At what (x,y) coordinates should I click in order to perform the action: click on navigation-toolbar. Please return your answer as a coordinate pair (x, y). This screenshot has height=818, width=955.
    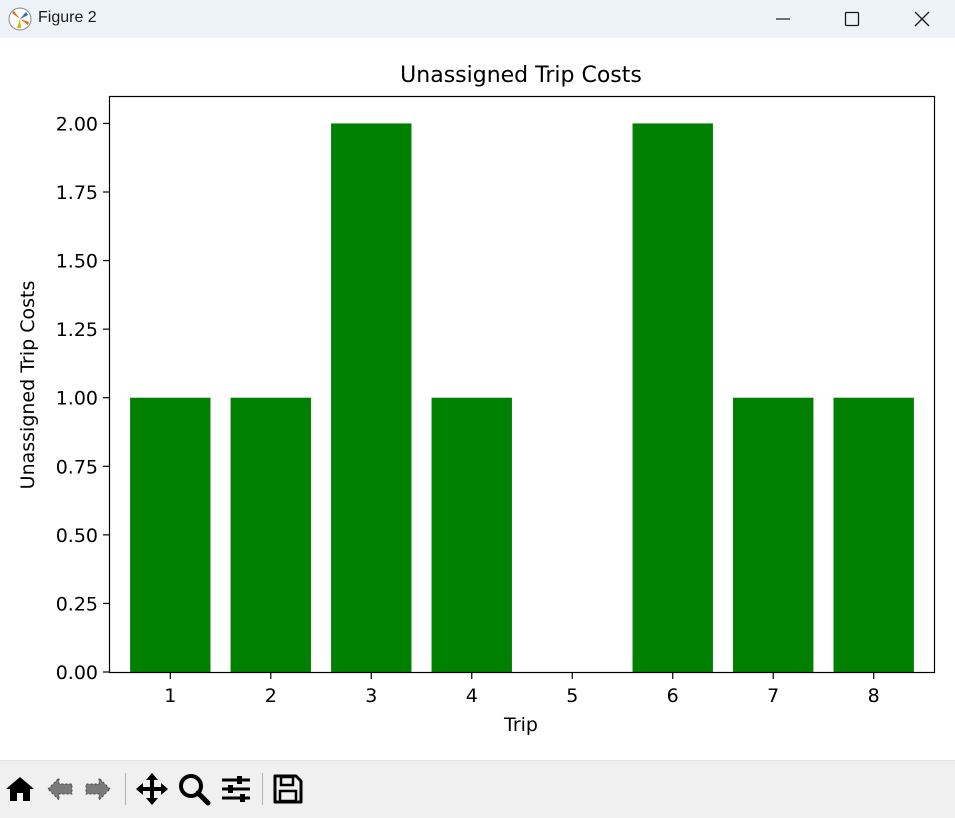
    Looking at the image, I should click on (477, 789).